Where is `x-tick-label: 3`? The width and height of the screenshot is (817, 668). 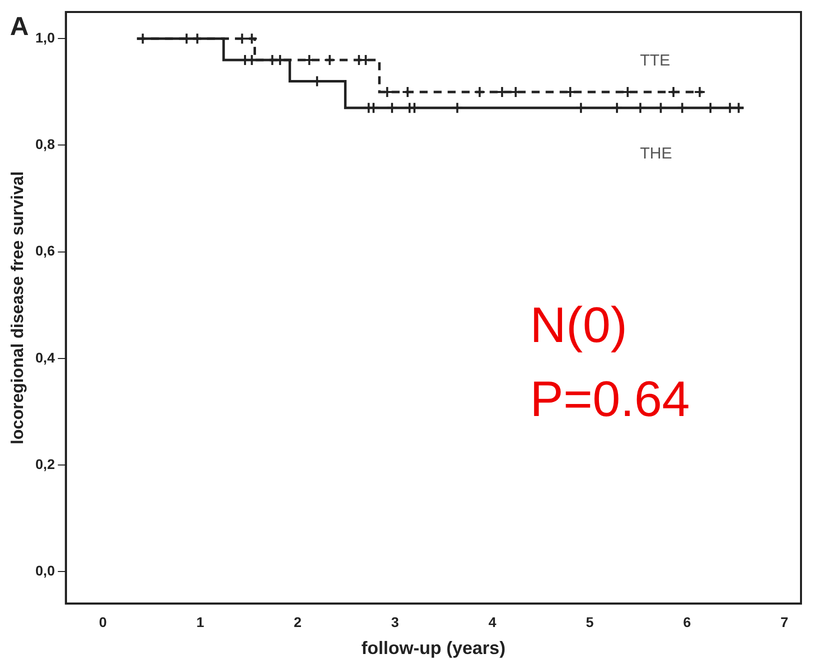
x-tick-label: 3 is located at coordinates (395, 622).